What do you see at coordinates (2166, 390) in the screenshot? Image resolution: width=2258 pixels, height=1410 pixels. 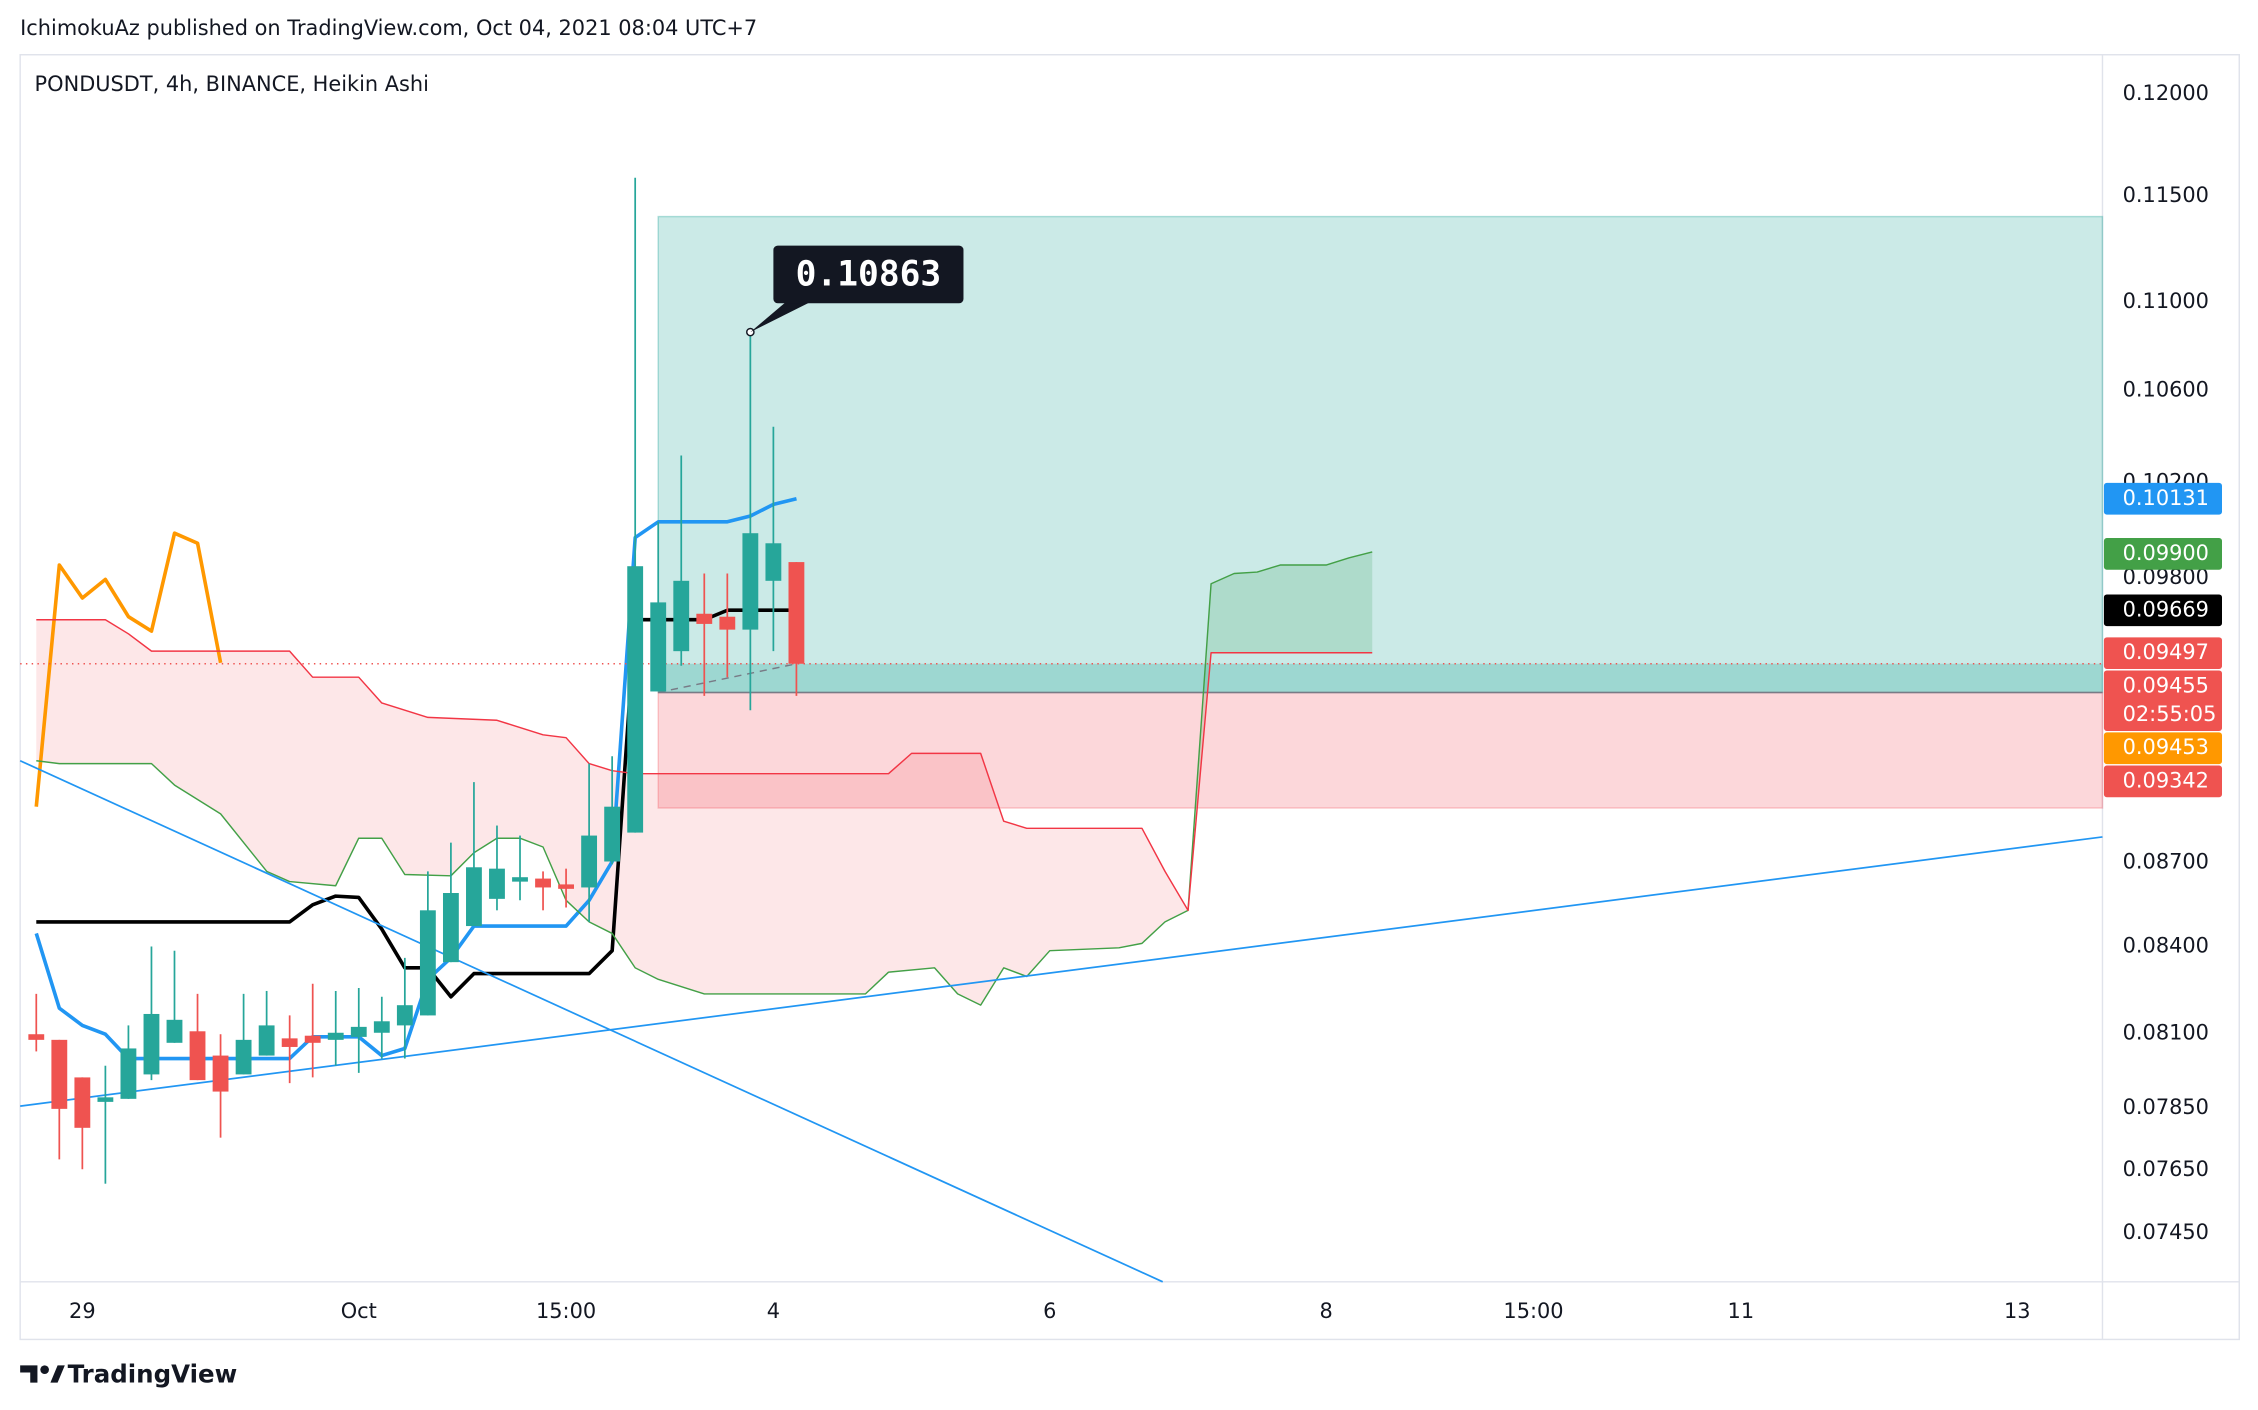 I see `y-tick-label: 0.10600` at bounding box center [2166, 390].